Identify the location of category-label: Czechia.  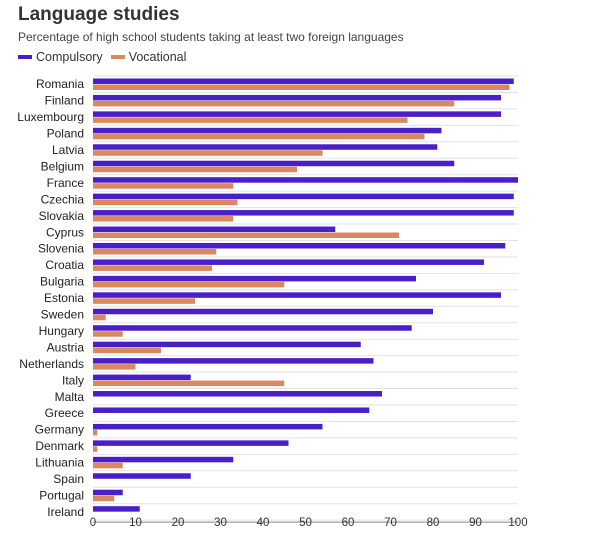
(63, 199).